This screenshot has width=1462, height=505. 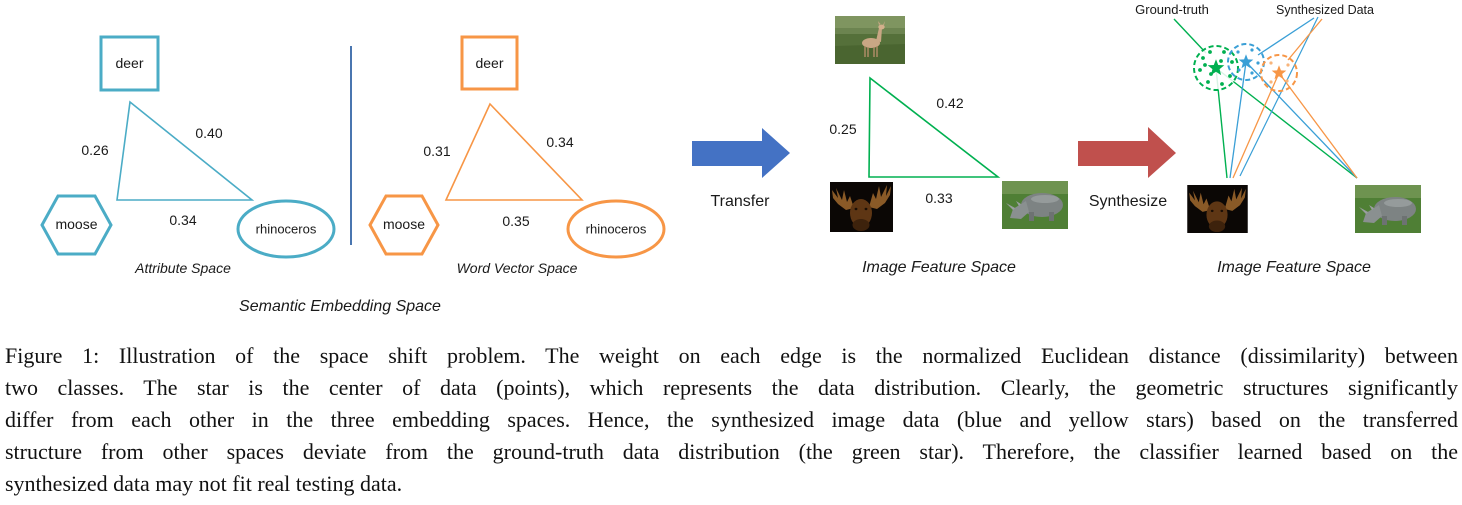 What do you see at coordinates (1216, 67) in the screenshot?
I see `ground-truth-star` at bounding box center [1216, 67].